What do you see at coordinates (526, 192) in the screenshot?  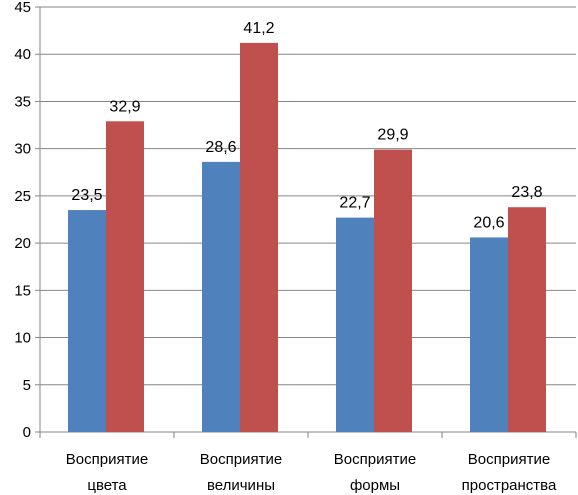 I see `data-label: 23,8` at bounding box center [526, 192].